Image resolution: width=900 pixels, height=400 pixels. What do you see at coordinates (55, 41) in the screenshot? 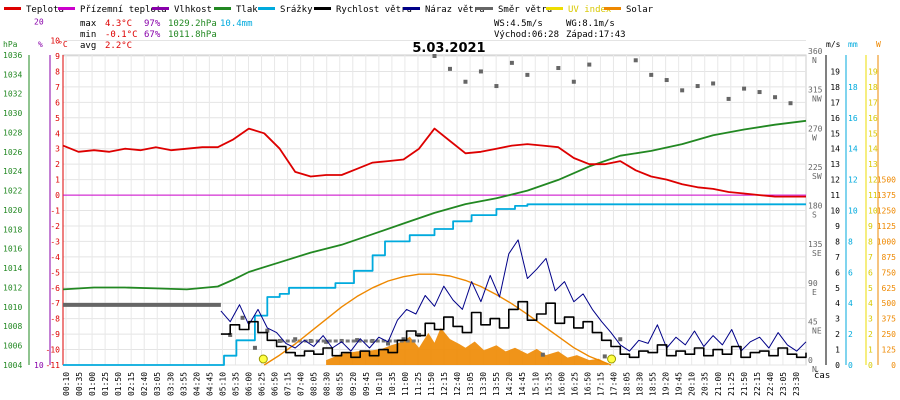
I see `tick-c-21: 10` at bounding box center [55, 41].